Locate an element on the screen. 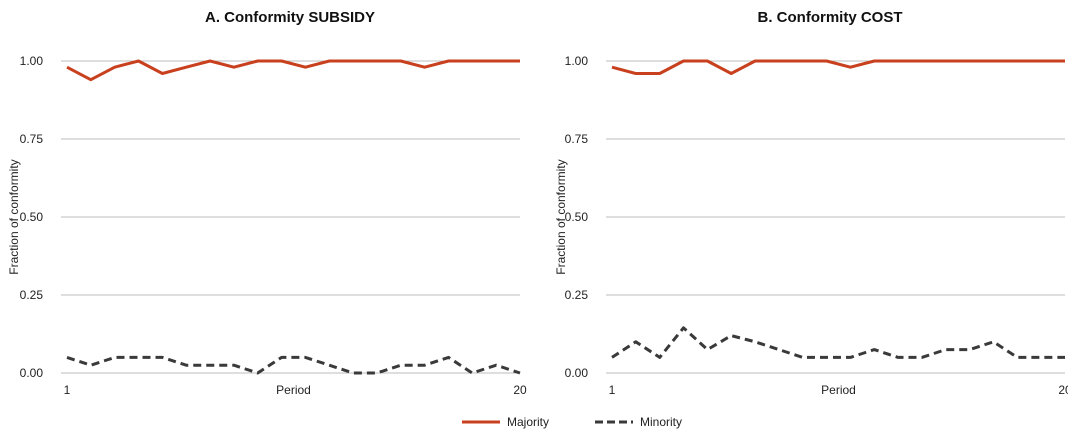 Image resolution: width=1068 pixels, height=432 pixels. chart-title: B. Conformity COST is located at coordinates (830, 17).